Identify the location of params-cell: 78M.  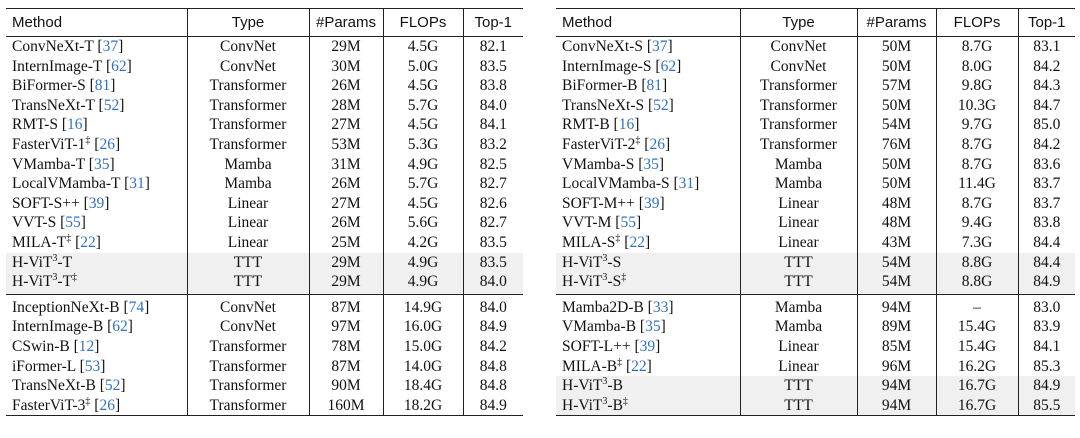
(345, 346).